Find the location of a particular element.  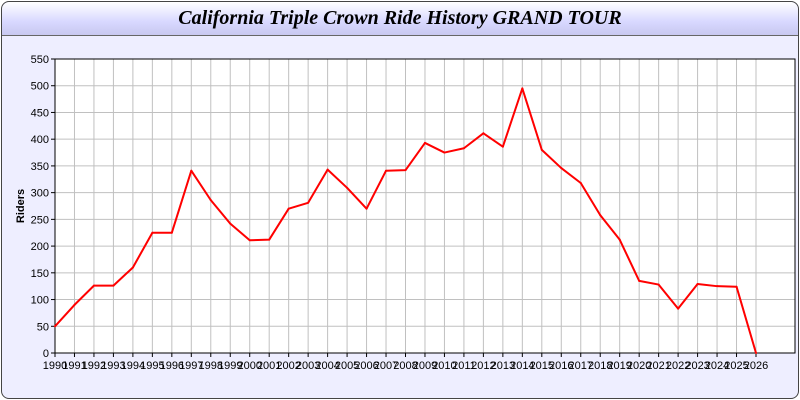

x-tick-label: 2007 is located at coordinates (386, 366).